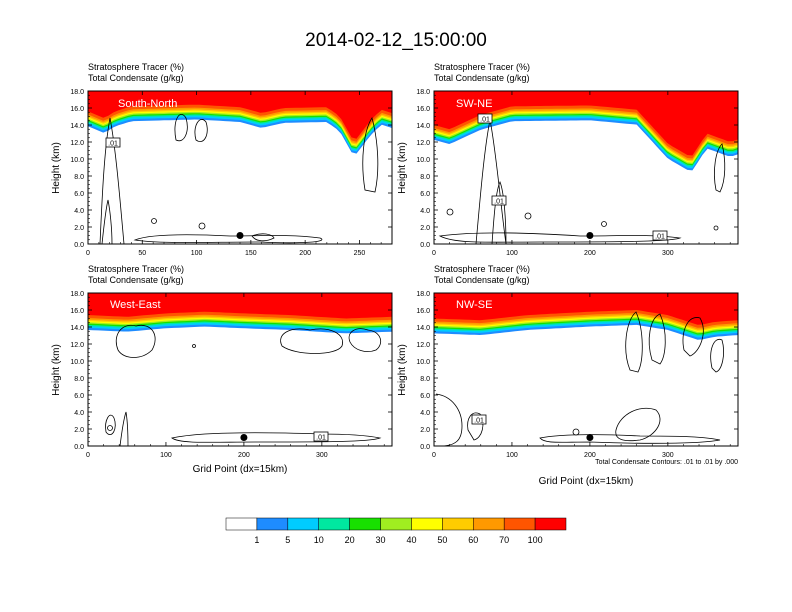 The height and width of the screenshot is (612, 792). Describe the element at coordinates (287, 540) in the screenshot. I see `colorbar-label: 5` at that location.